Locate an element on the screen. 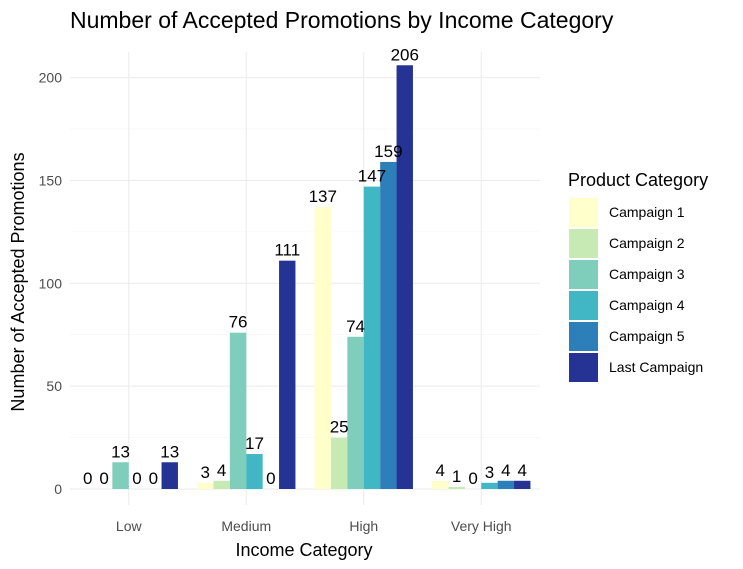 The width and height of the screenshot is (743, 569). data-label: 137 is located at coordinates (323, 196).